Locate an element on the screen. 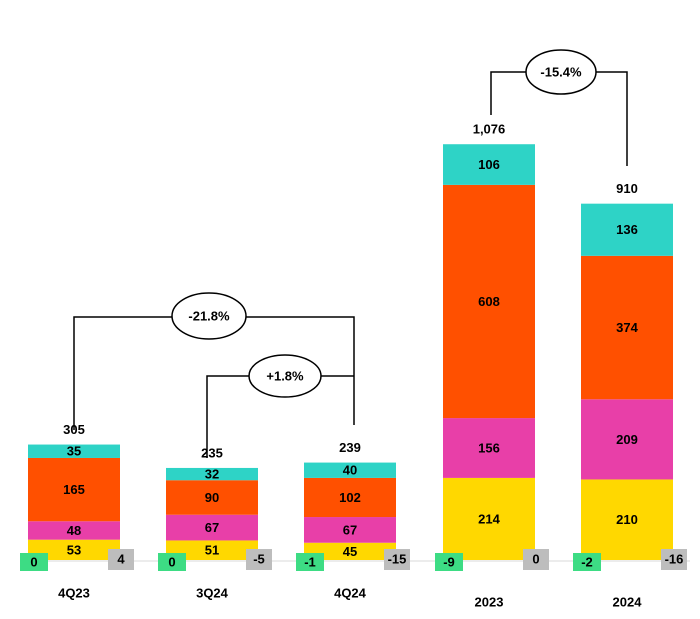  segment-label: 156 is located at coordinates (489, 447).